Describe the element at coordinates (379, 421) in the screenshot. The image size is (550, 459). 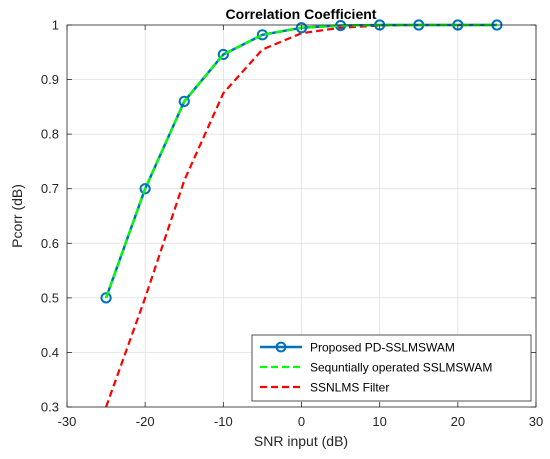
I see `x-tick-label: 10` at that location.